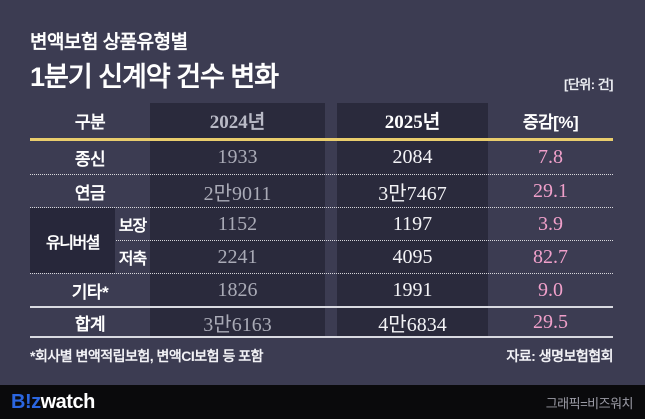  Describe the element at coordinates (90, 193) in the screenshot. I see `row-label: 연금` at that location.